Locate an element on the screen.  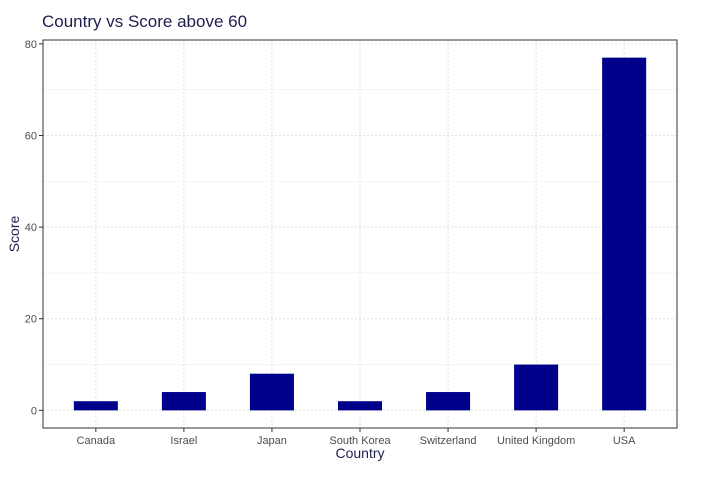
bar-usa is located at coordinates (624, 234).